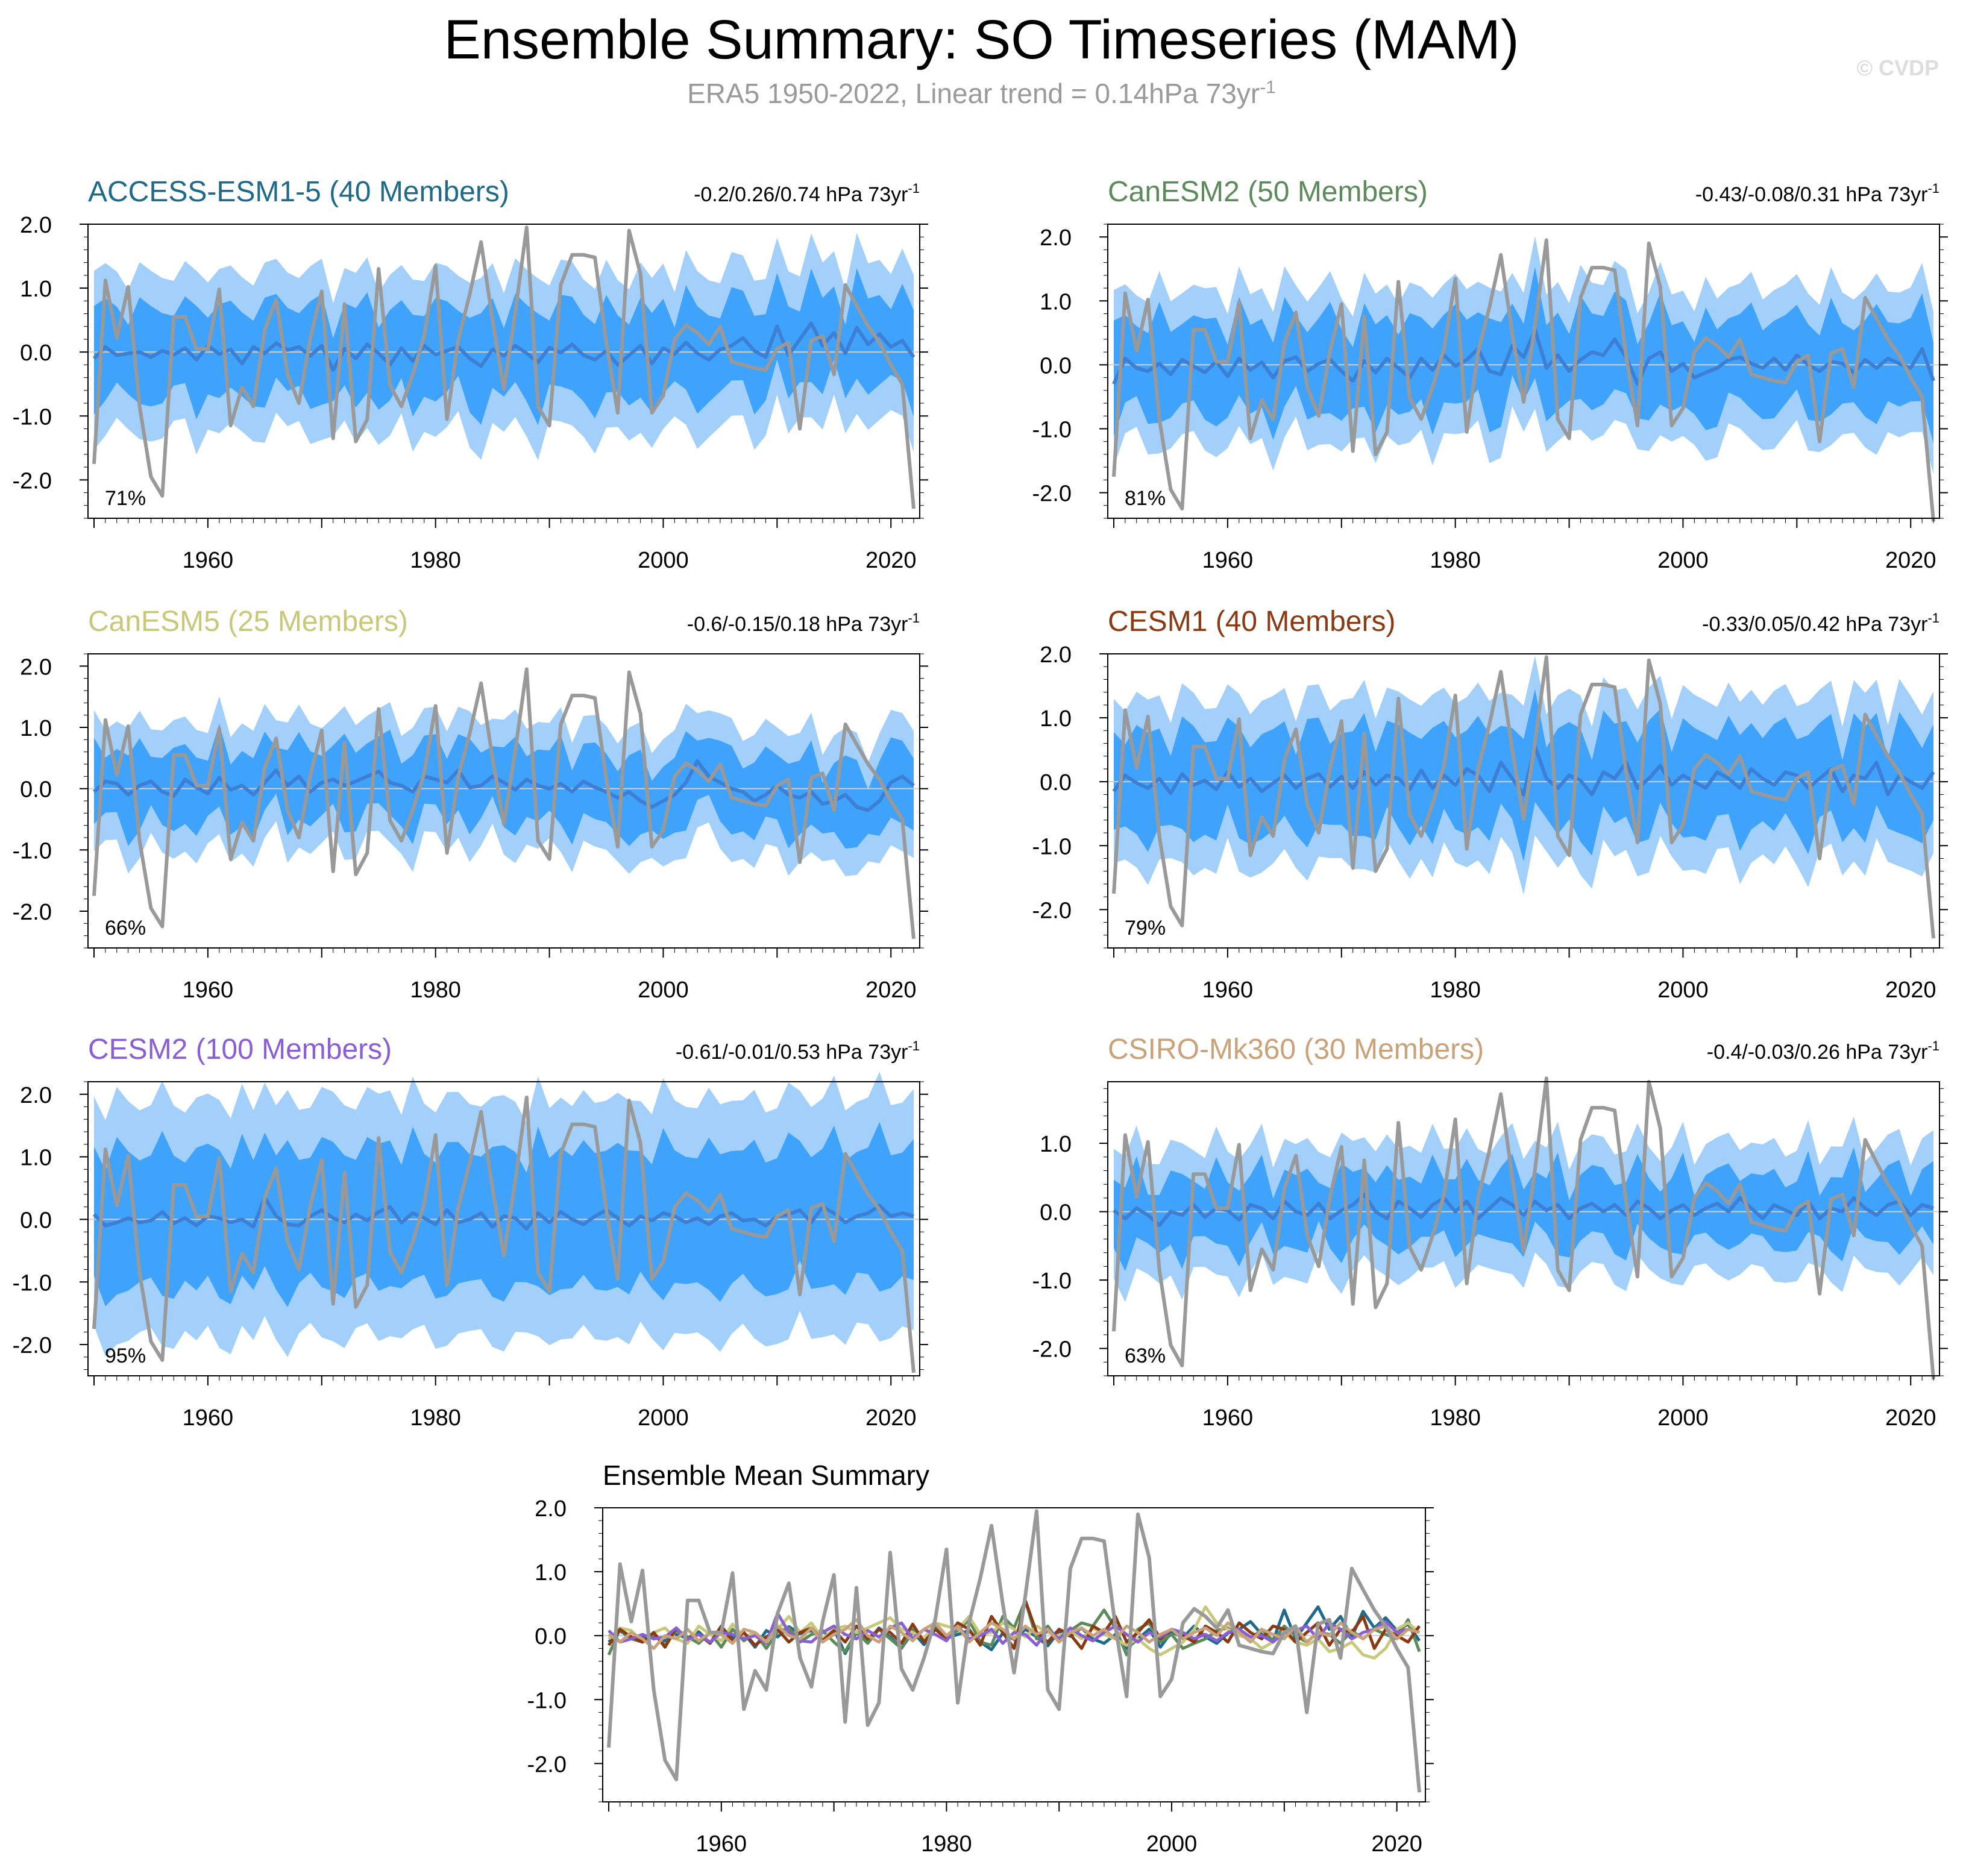 This screenshot has width=1963, height=1876. What do you see at coordinates (1296, 1049) in the screenshot?
I see `panel-title: CSIRO-Mk360 (30 Members)` at bounding box center [1296, 1049].